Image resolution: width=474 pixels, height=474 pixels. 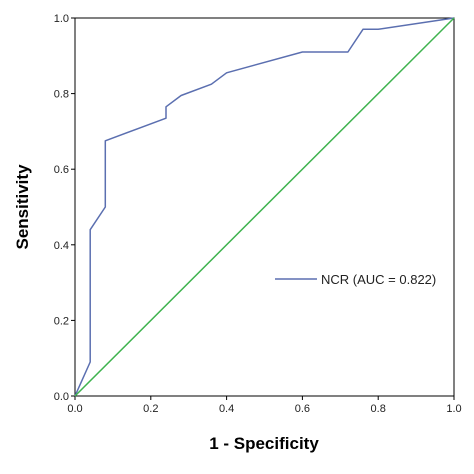 What do you see at coordinates (61, 170) in the screenshot?
I see `y-tick-label: 0.6` at bounding box center [61, 170].